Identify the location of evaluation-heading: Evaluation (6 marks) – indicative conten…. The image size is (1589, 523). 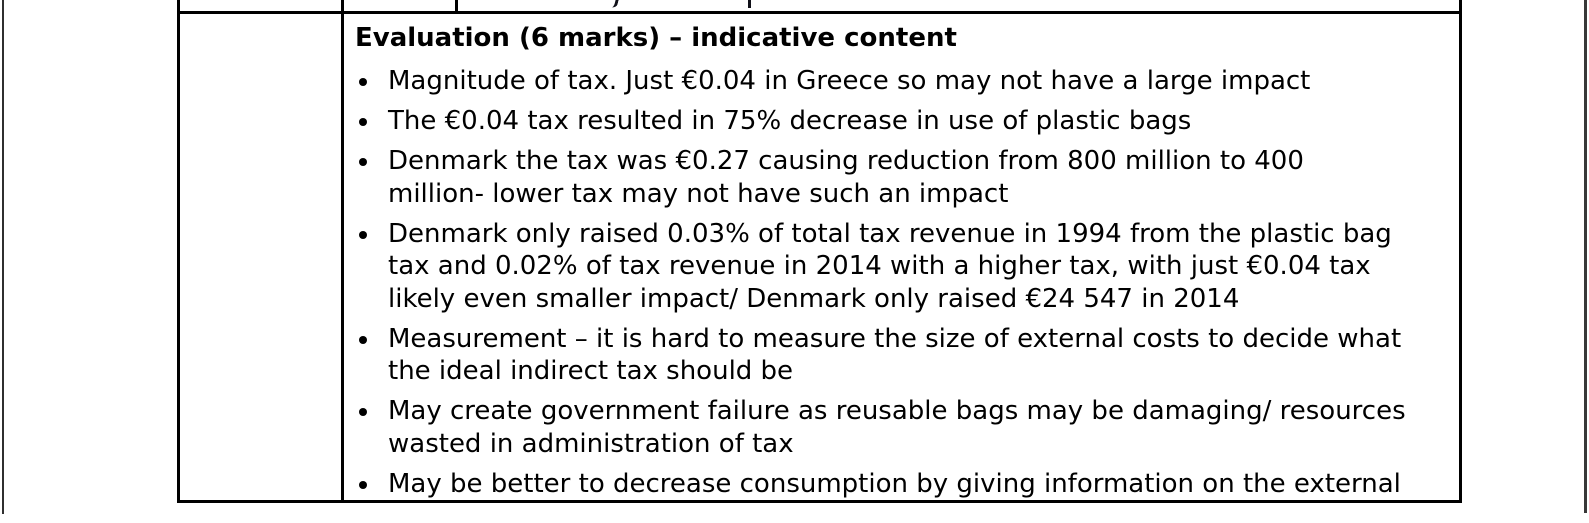
(656, 38).